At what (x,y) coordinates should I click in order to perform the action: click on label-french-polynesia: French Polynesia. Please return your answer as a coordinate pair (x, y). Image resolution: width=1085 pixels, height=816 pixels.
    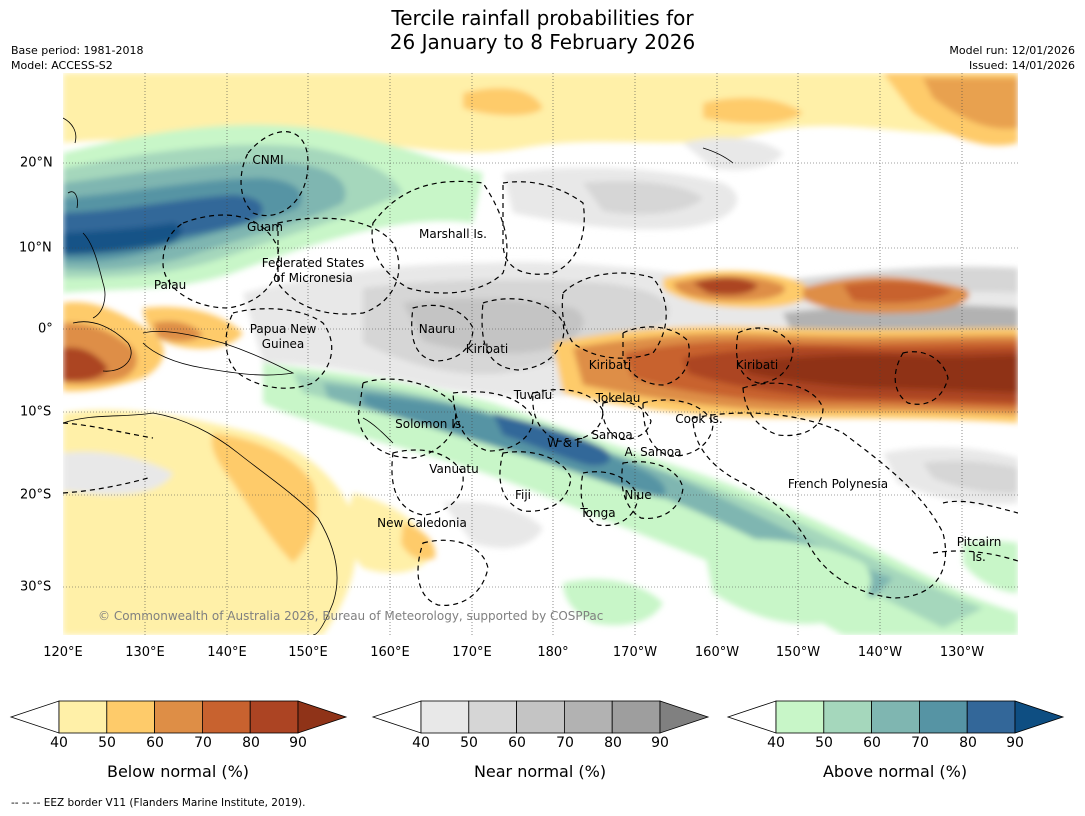
    Looking at the image, I should click on (838, 484).